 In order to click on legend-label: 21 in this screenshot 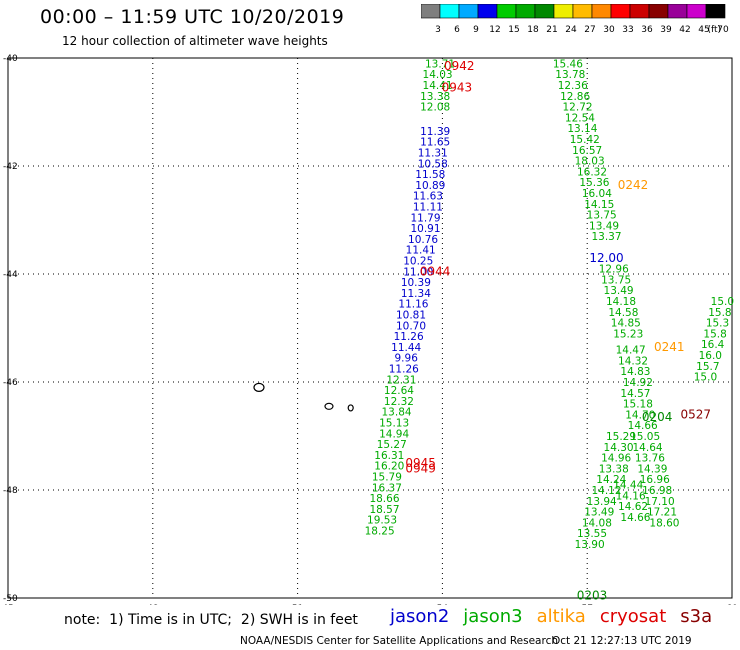, I will do `click(551, 30)`.